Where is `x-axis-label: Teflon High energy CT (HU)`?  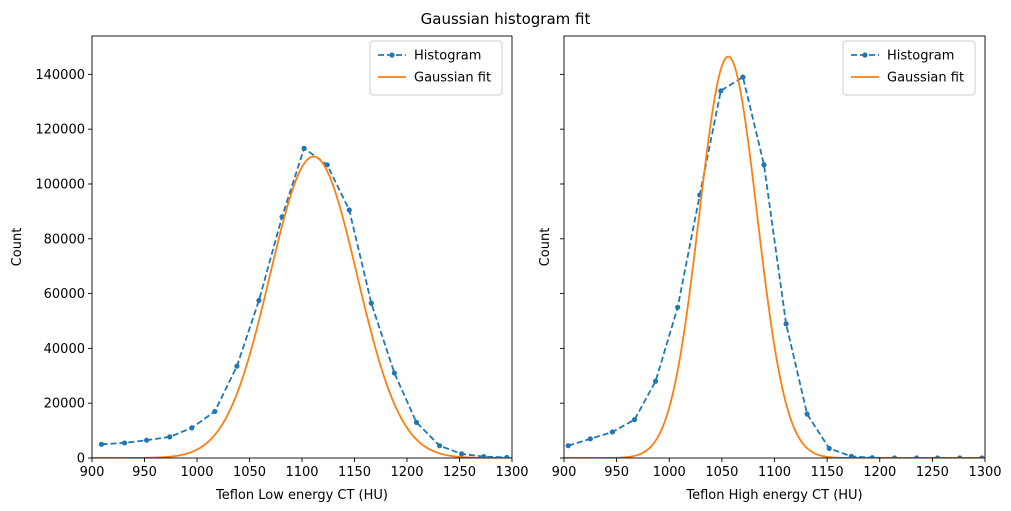
x-axis-label: Teflon High energy CT (HU) is located at coordinates (773, 495).